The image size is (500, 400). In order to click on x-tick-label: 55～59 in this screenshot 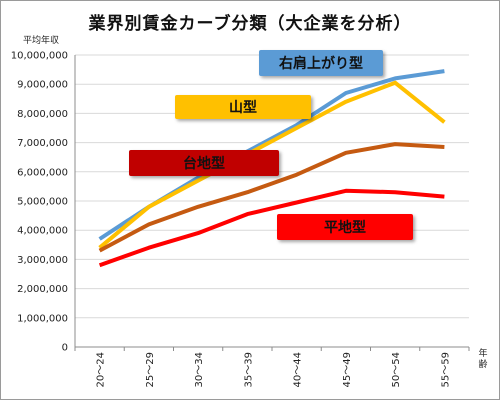, I will do `click(445, 369)`.